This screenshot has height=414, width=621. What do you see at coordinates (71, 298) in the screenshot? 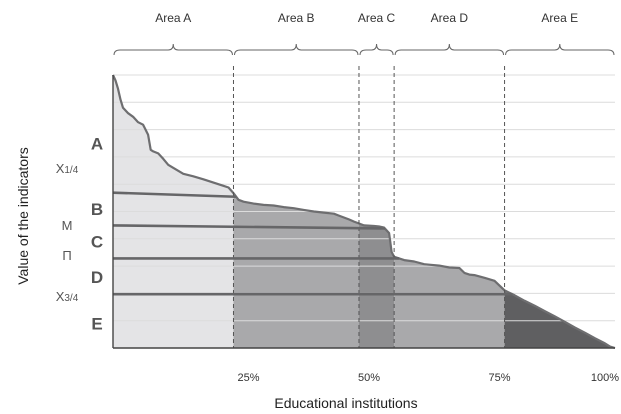
I see `stat-label-subscript: 3/4` at bounding box center [71, 298].